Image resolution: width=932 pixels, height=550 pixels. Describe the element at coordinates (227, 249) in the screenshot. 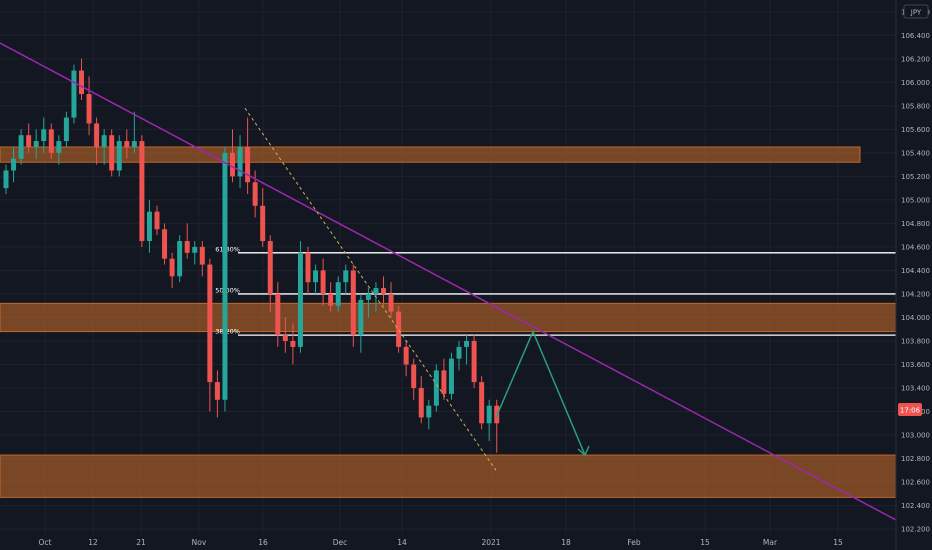

I see `fib-label: 61.80%` at that location.